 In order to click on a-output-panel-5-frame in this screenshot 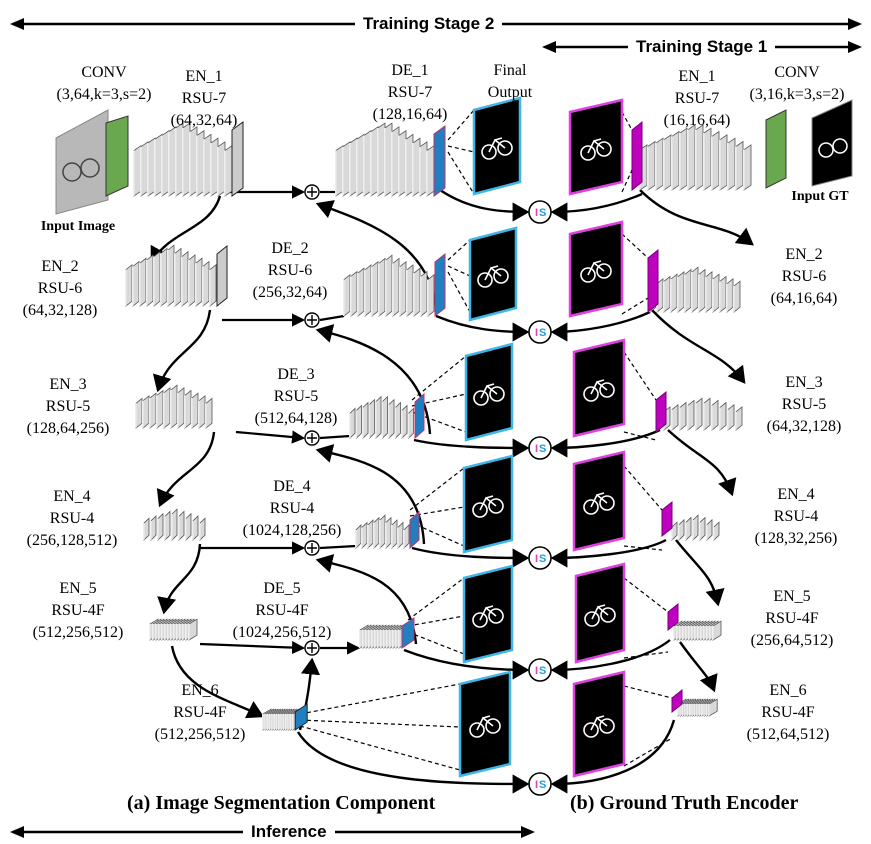, I will do `click(488, 614)`.